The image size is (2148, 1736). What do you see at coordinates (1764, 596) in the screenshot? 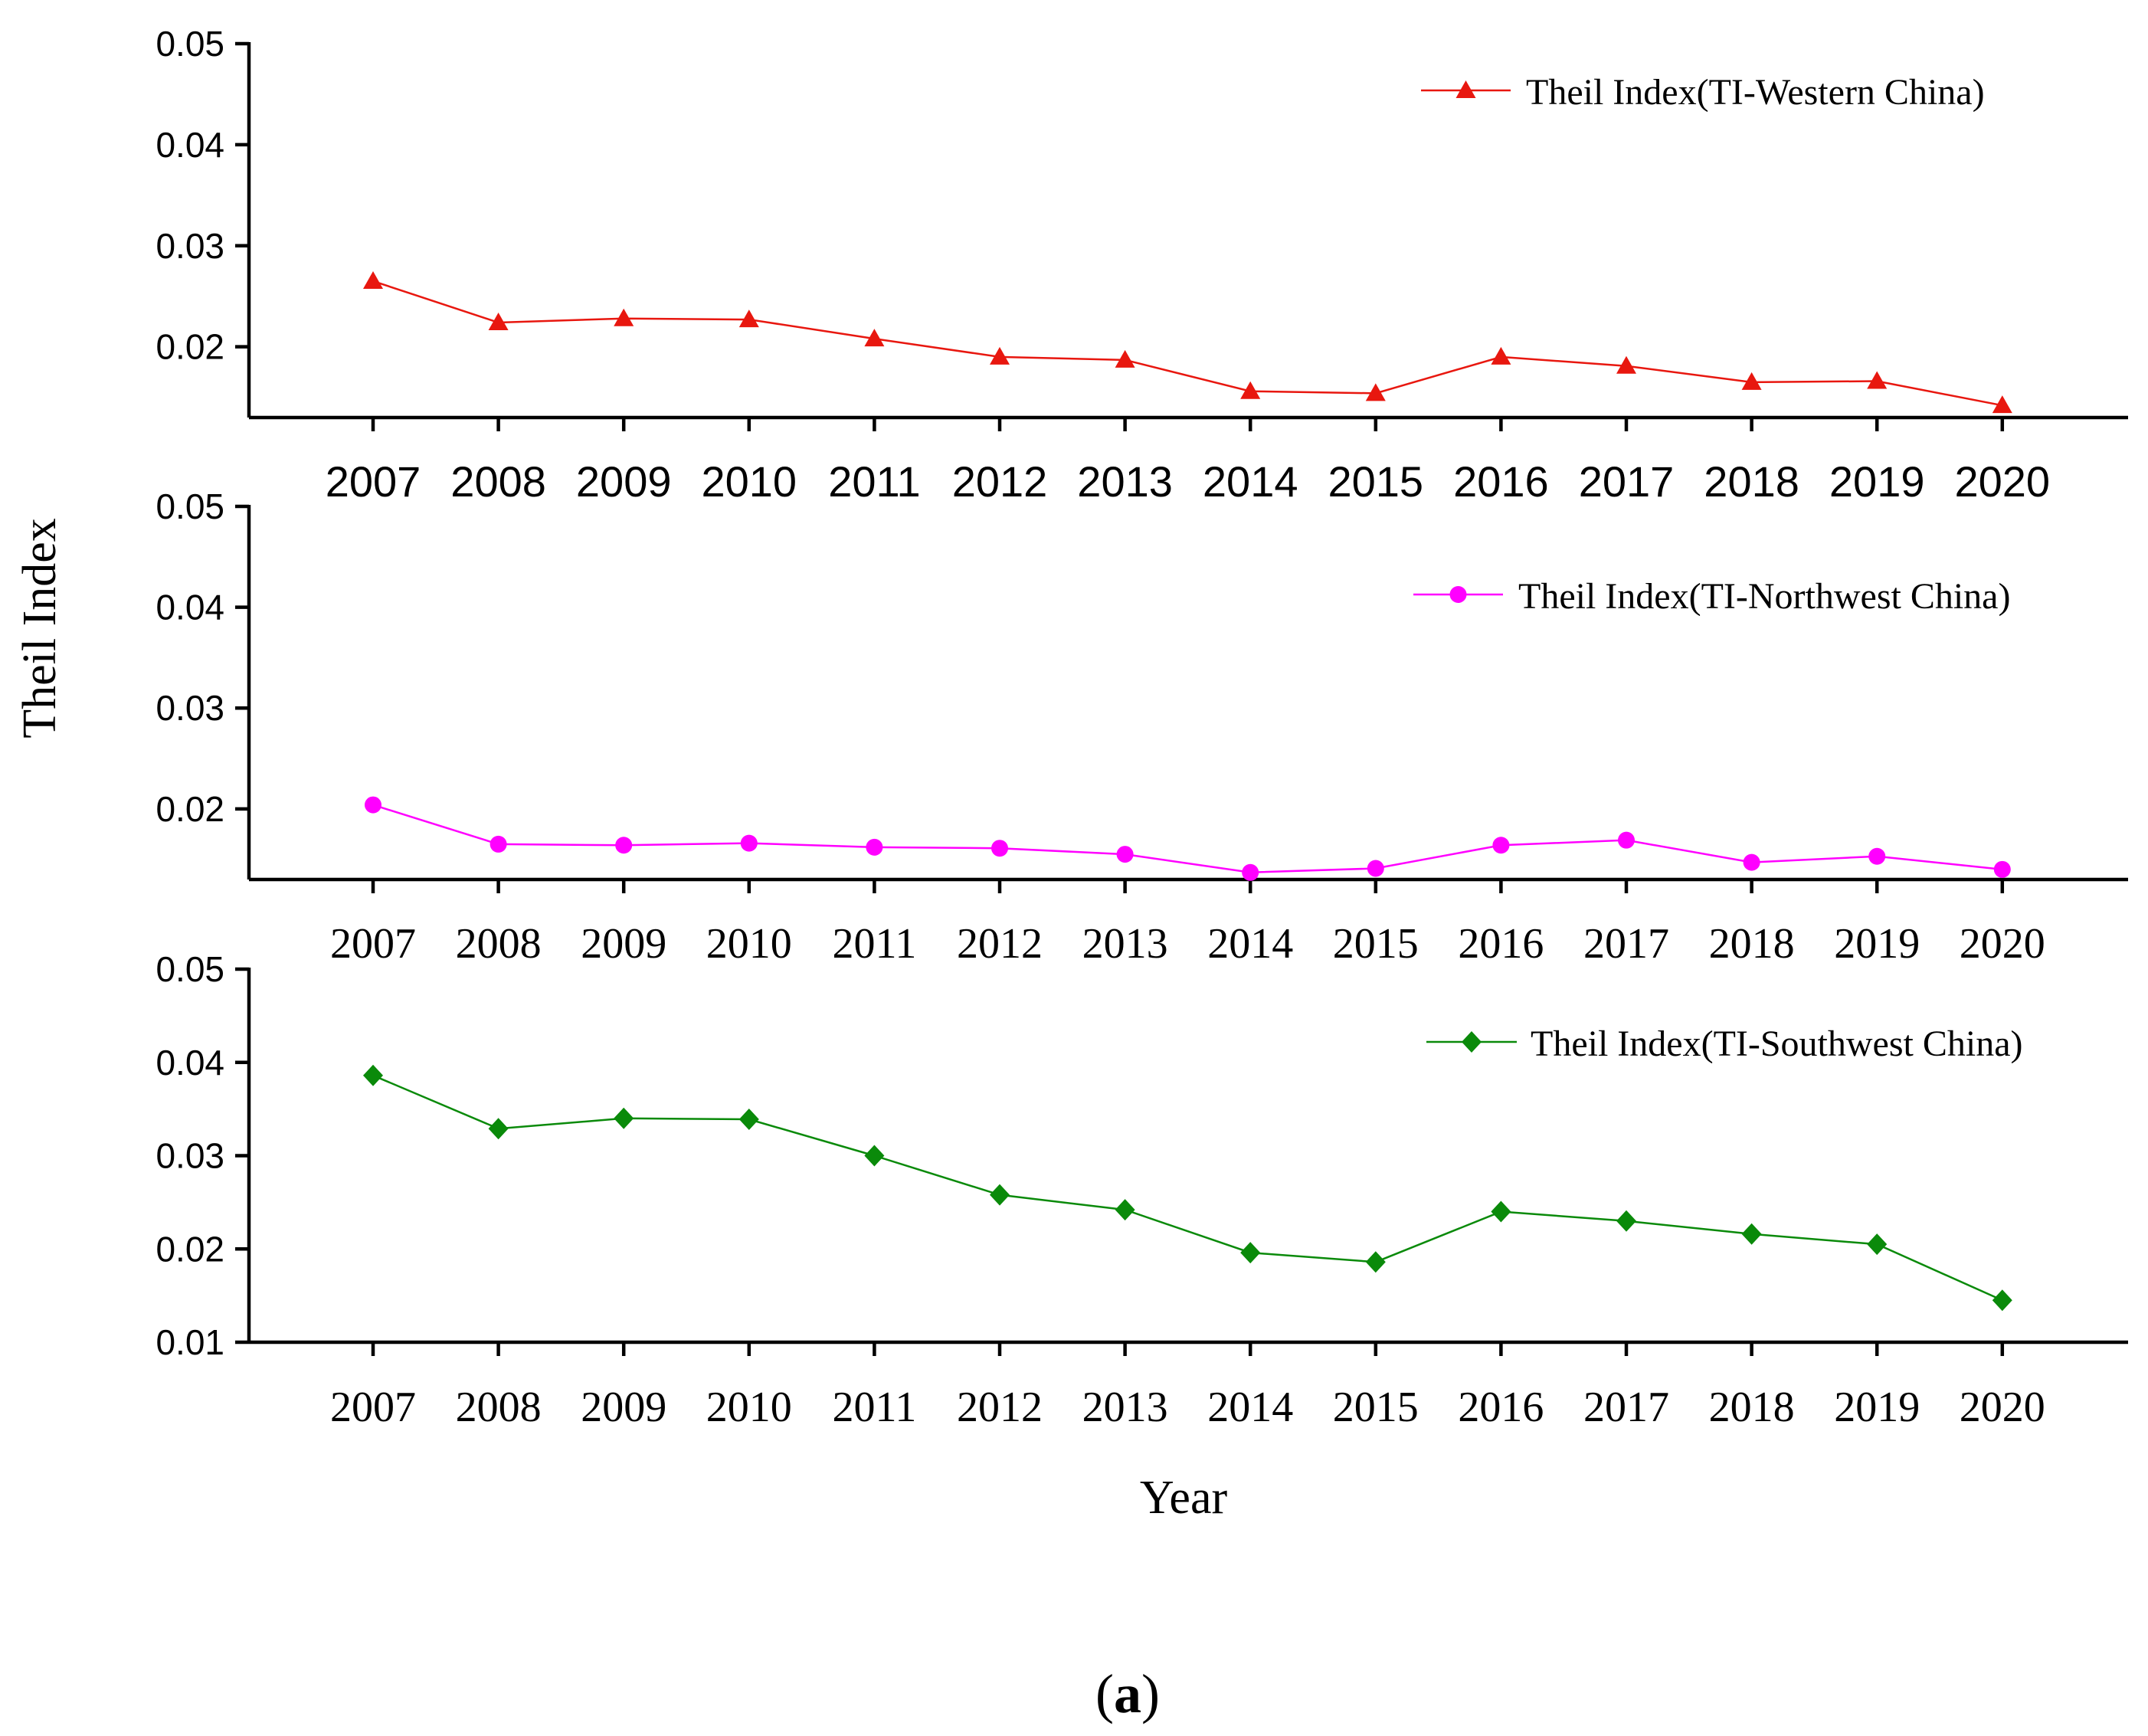
I see `legend-label: Theil Index(TI-Northwest China)` at bounding box center [1764, 596].